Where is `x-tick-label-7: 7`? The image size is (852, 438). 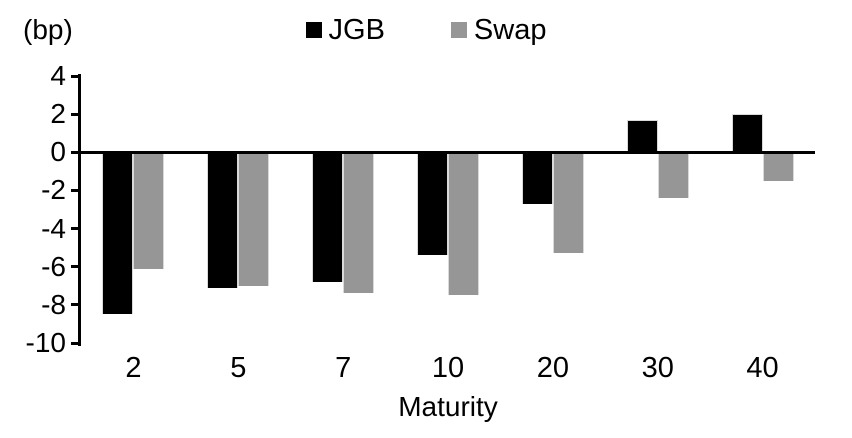
x-tick-label-7: 7 is located at coordinates (343, 368).